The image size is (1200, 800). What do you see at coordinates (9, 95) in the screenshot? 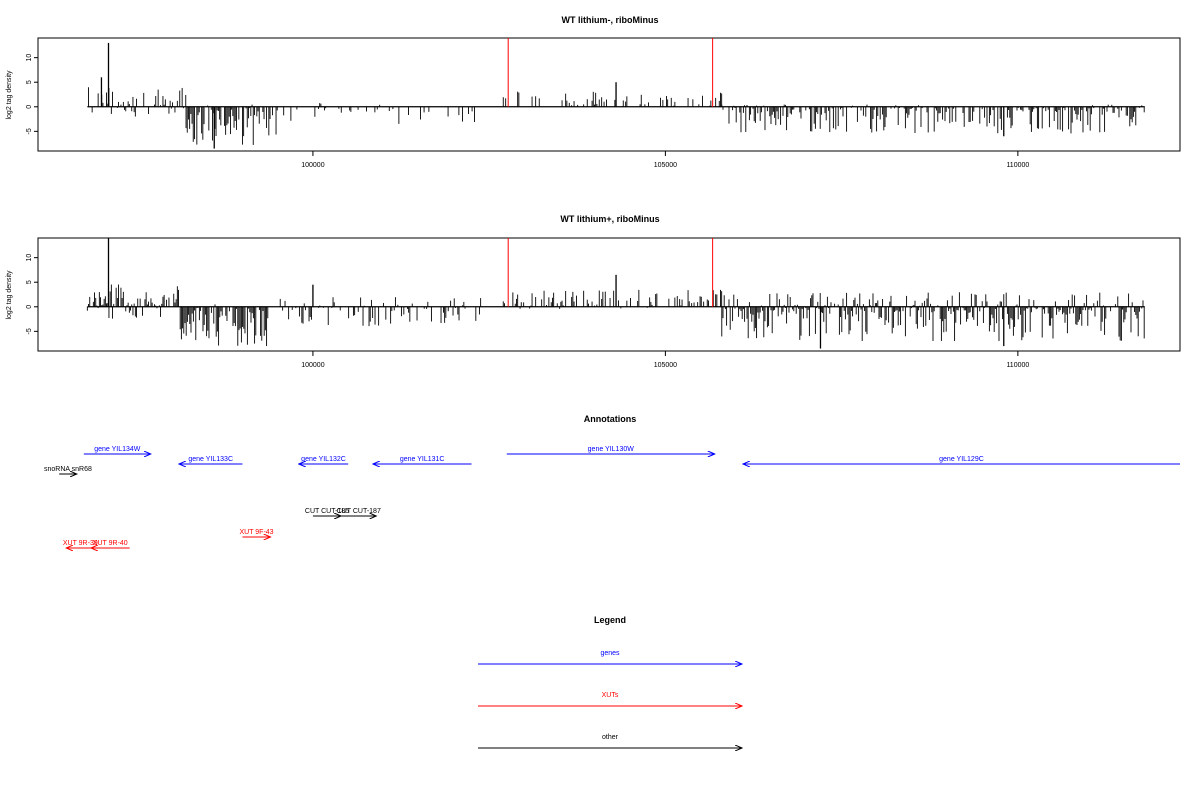
I see `panel-1-y-label: log2 tag density` at bounding box center [9, 95].